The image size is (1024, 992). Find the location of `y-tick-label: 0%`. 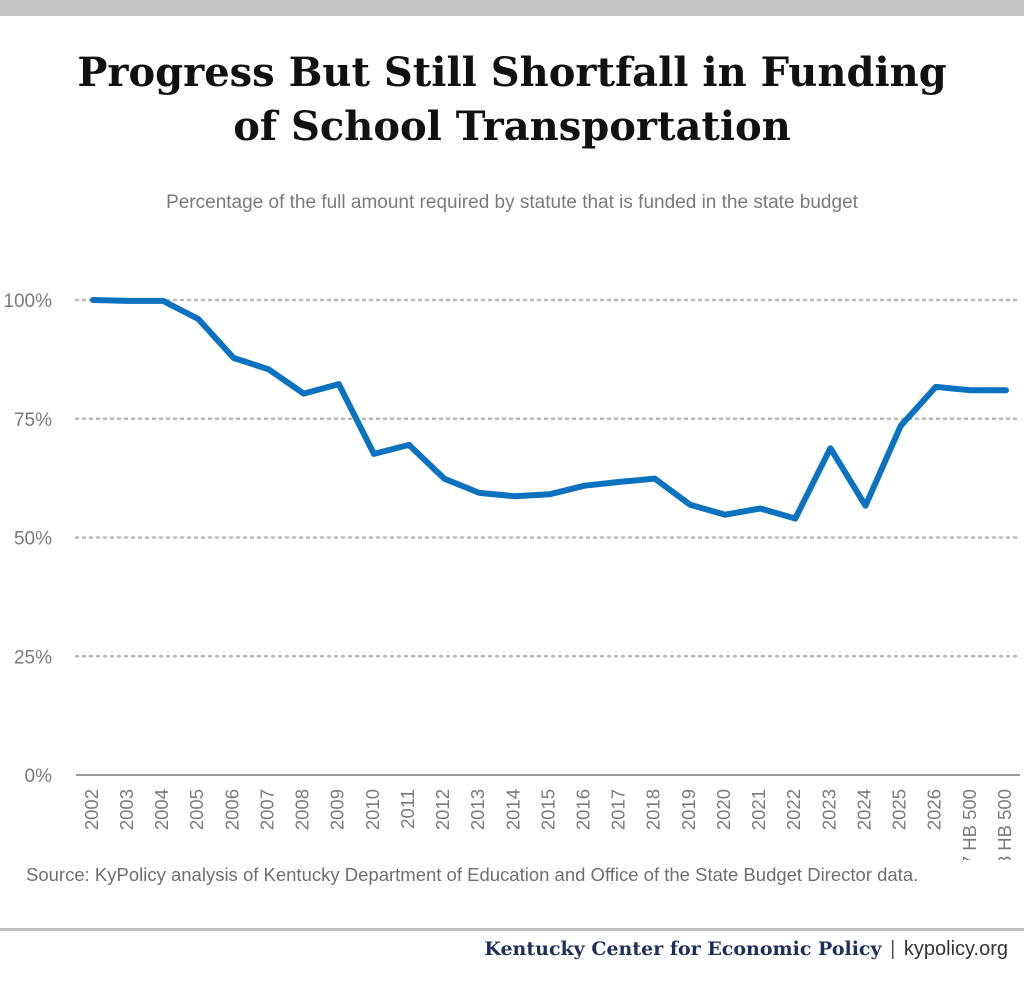

y-tick-label: 0% is located at coordinates (39, 776).